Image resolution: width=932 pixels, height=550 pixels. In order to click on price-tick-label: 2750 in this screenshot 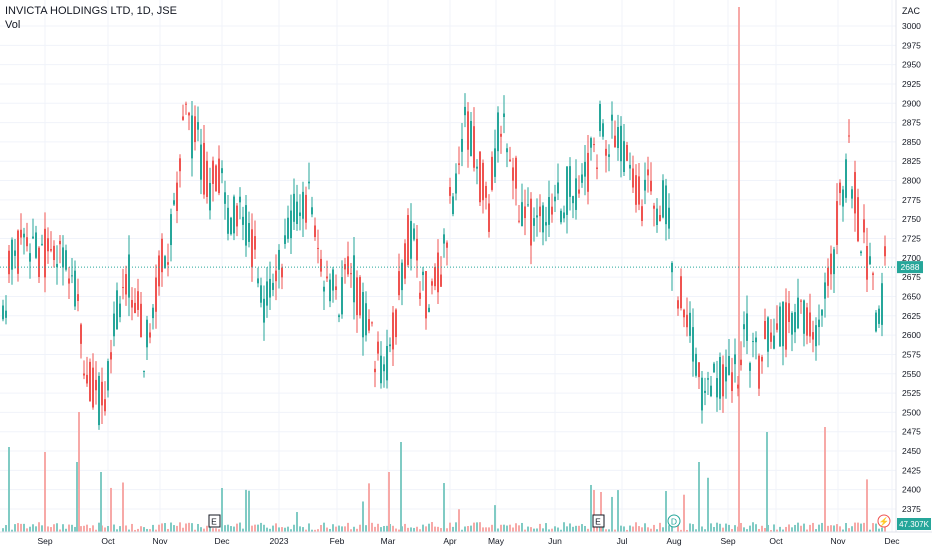, I will do `click(911, 219)`.